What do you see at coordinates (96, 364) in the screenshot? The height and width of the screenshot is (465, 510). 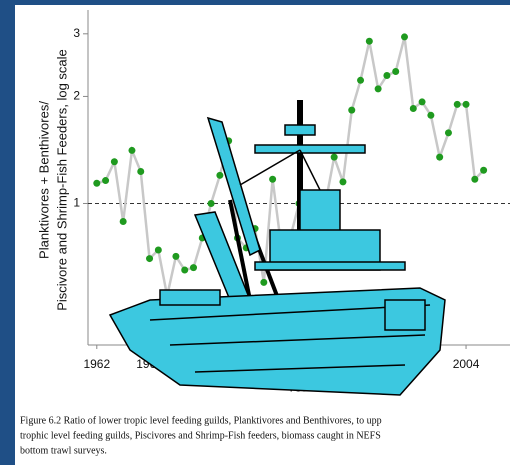 I see `x-tick-label: 1962` at bounding box center [96, 364].